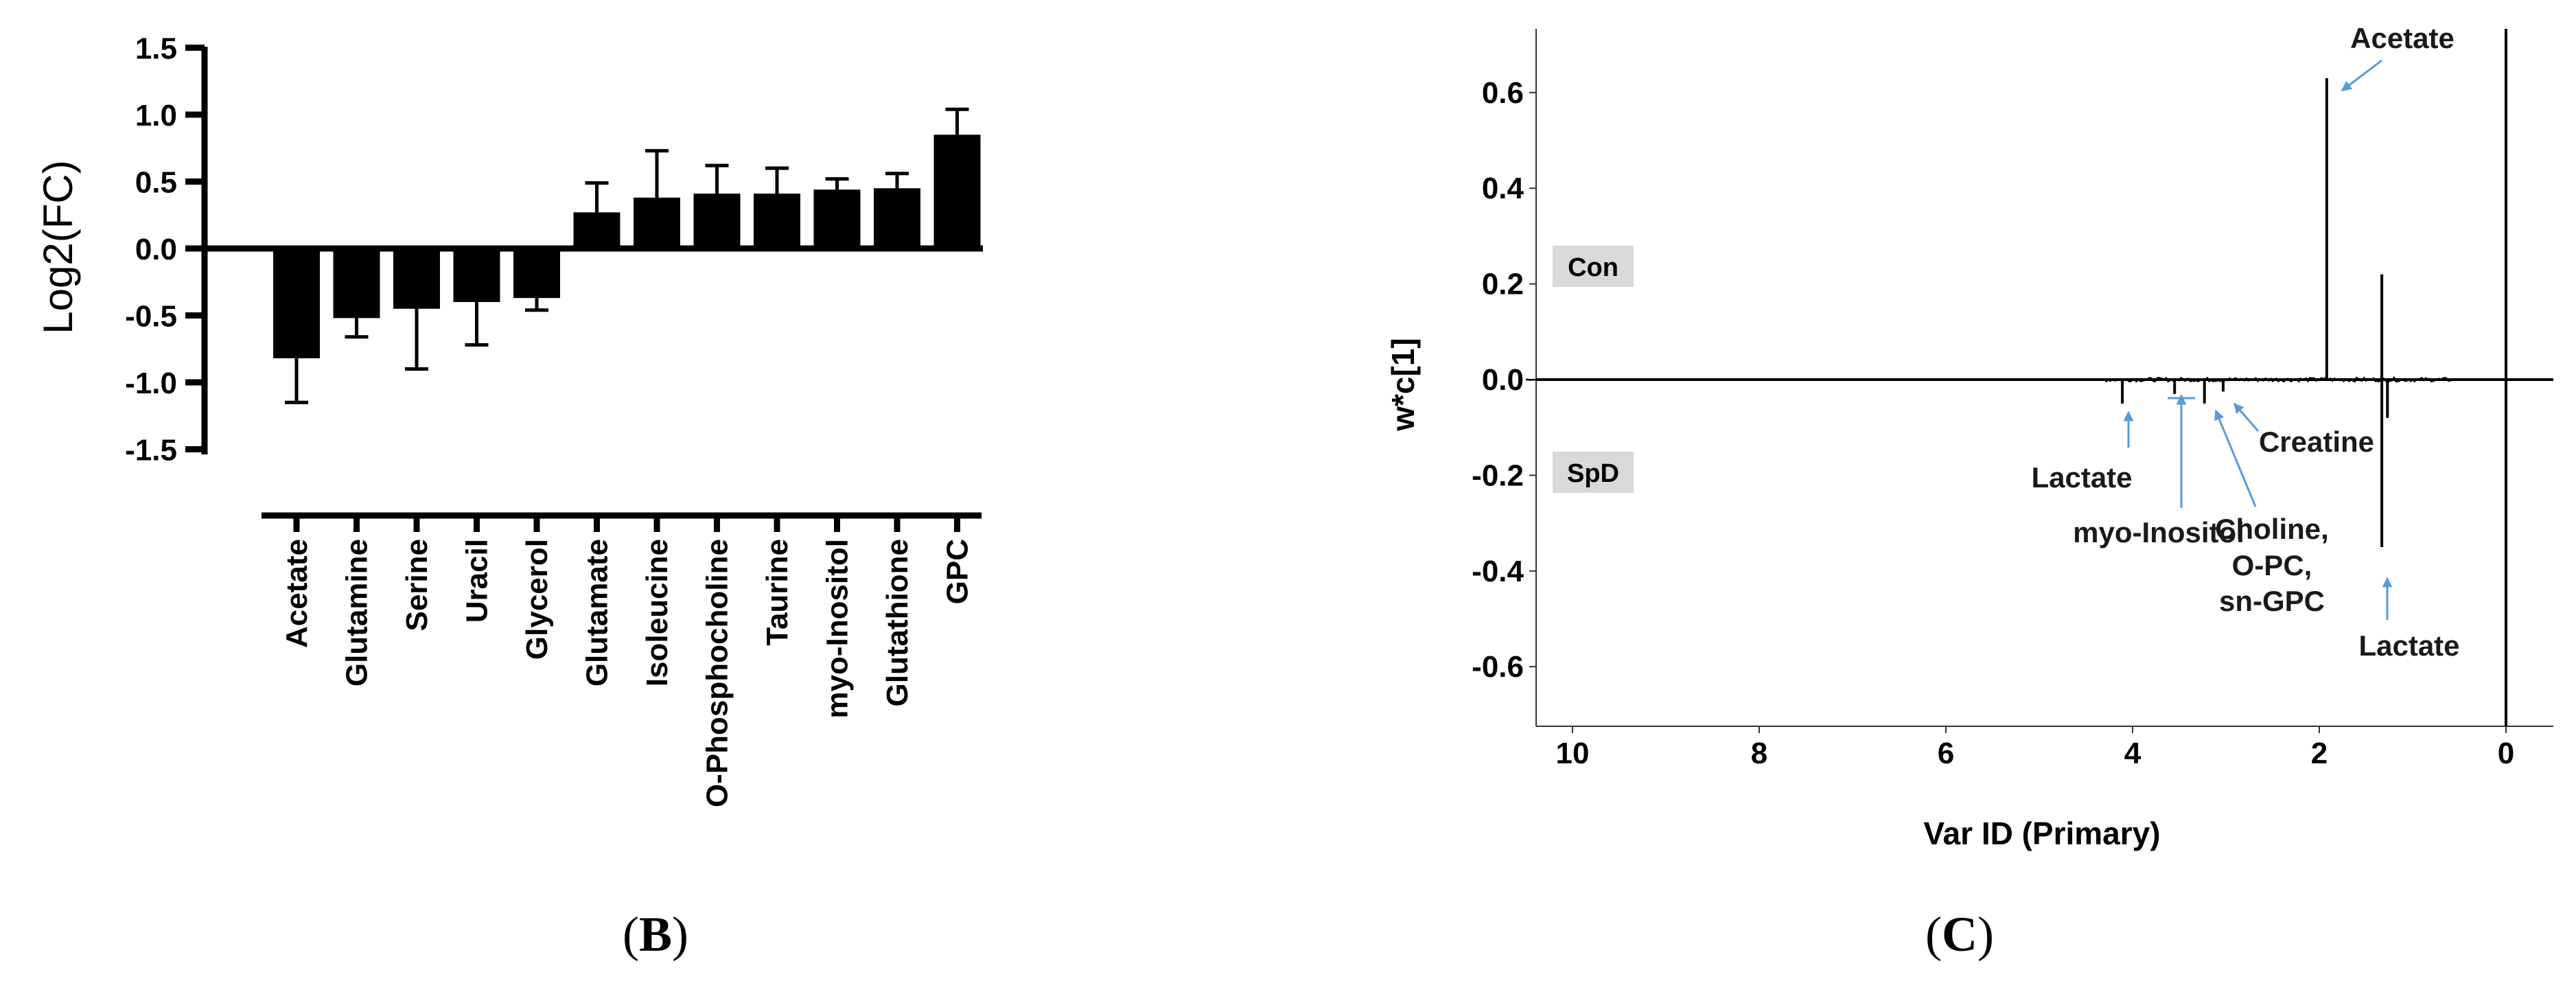 This screenshot has width=2576, height=983. What do you see at coordinates (1498, 571) in the screenshot?
I see `panel-c-ytick-label: -0.4` at bounding box center [1498, 571].